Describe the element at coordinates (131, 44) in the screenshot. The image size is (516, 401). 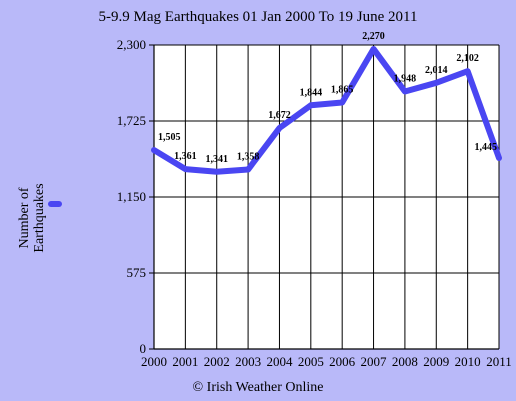
I see `y-tick-label: 2,300` at that location.